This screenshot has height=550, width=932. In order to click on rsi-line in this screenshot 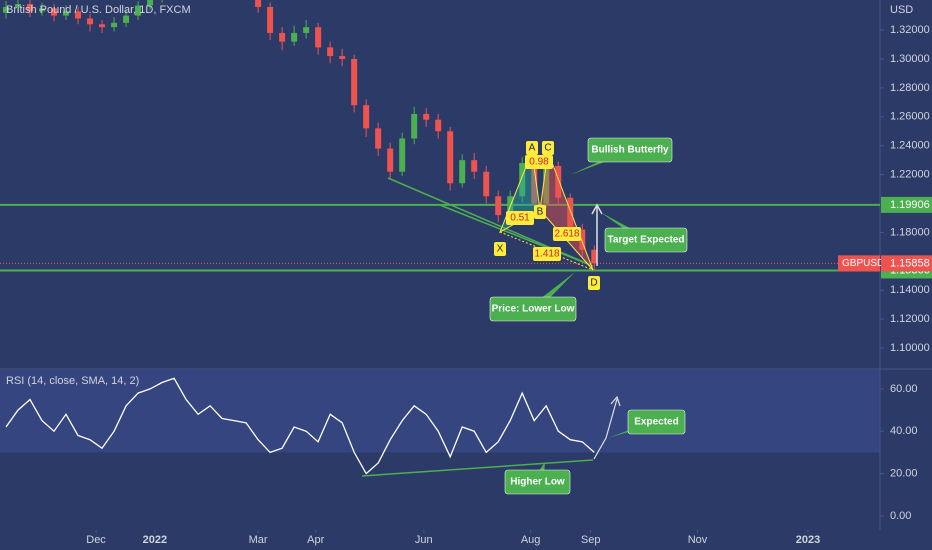, I will do `click(300, 426)`.